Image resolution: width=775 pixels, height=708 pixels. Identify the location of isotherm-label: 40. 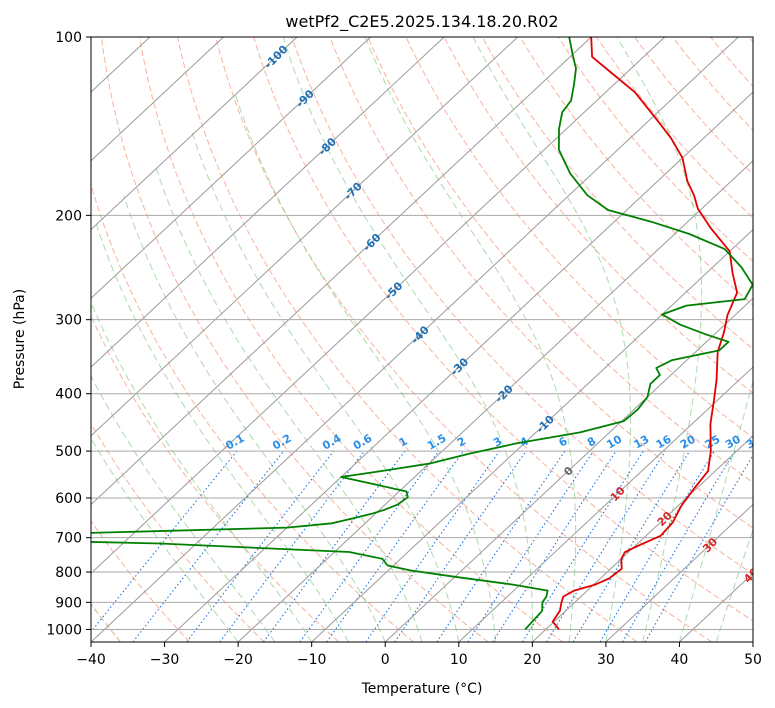
(751, 575).